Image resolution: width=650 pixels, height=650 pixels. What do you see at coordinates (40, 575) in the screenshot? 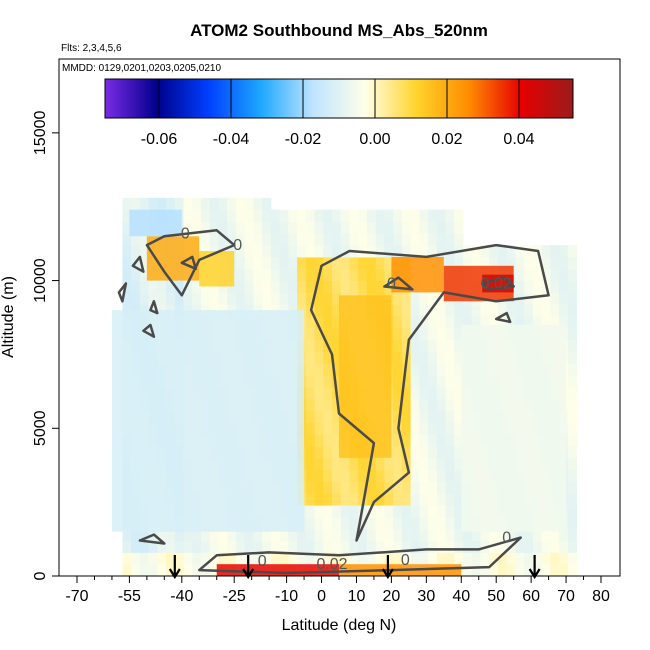
I see `y-tick-label: 0` at bounding box center [40, 575].